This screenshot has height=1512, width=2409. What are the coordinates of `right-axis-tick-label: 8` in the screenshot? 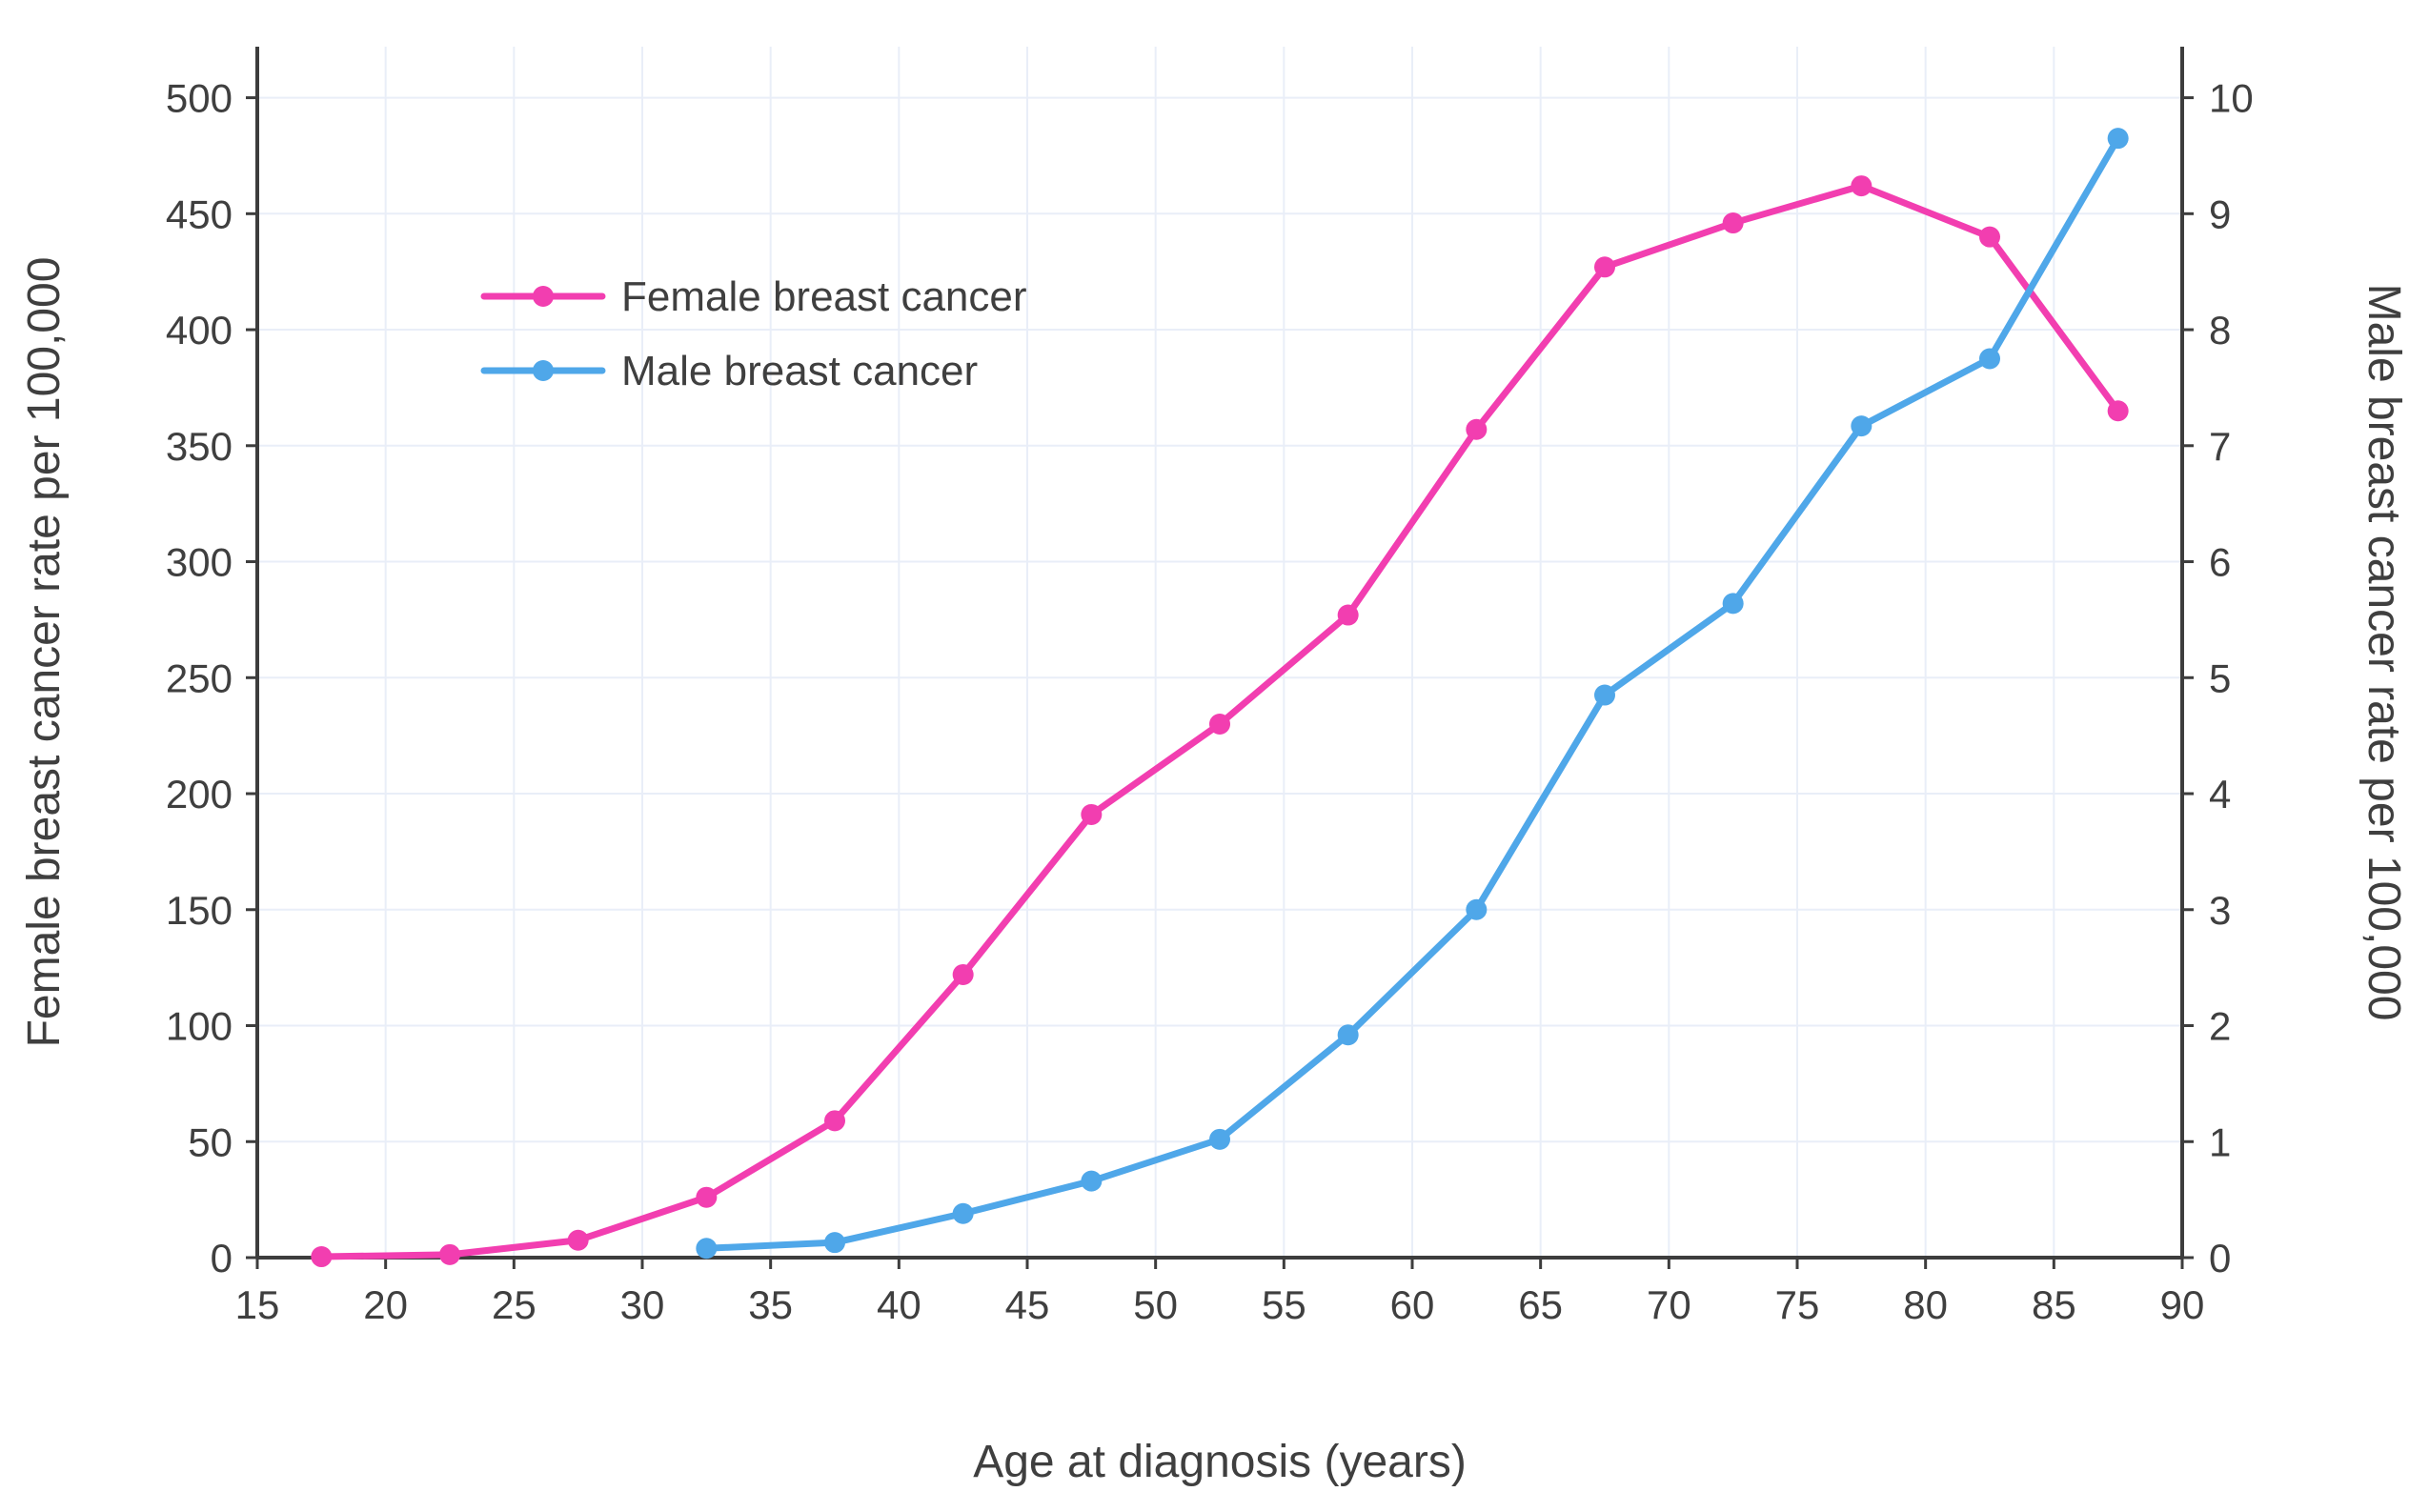 It's located at (2220, 330).